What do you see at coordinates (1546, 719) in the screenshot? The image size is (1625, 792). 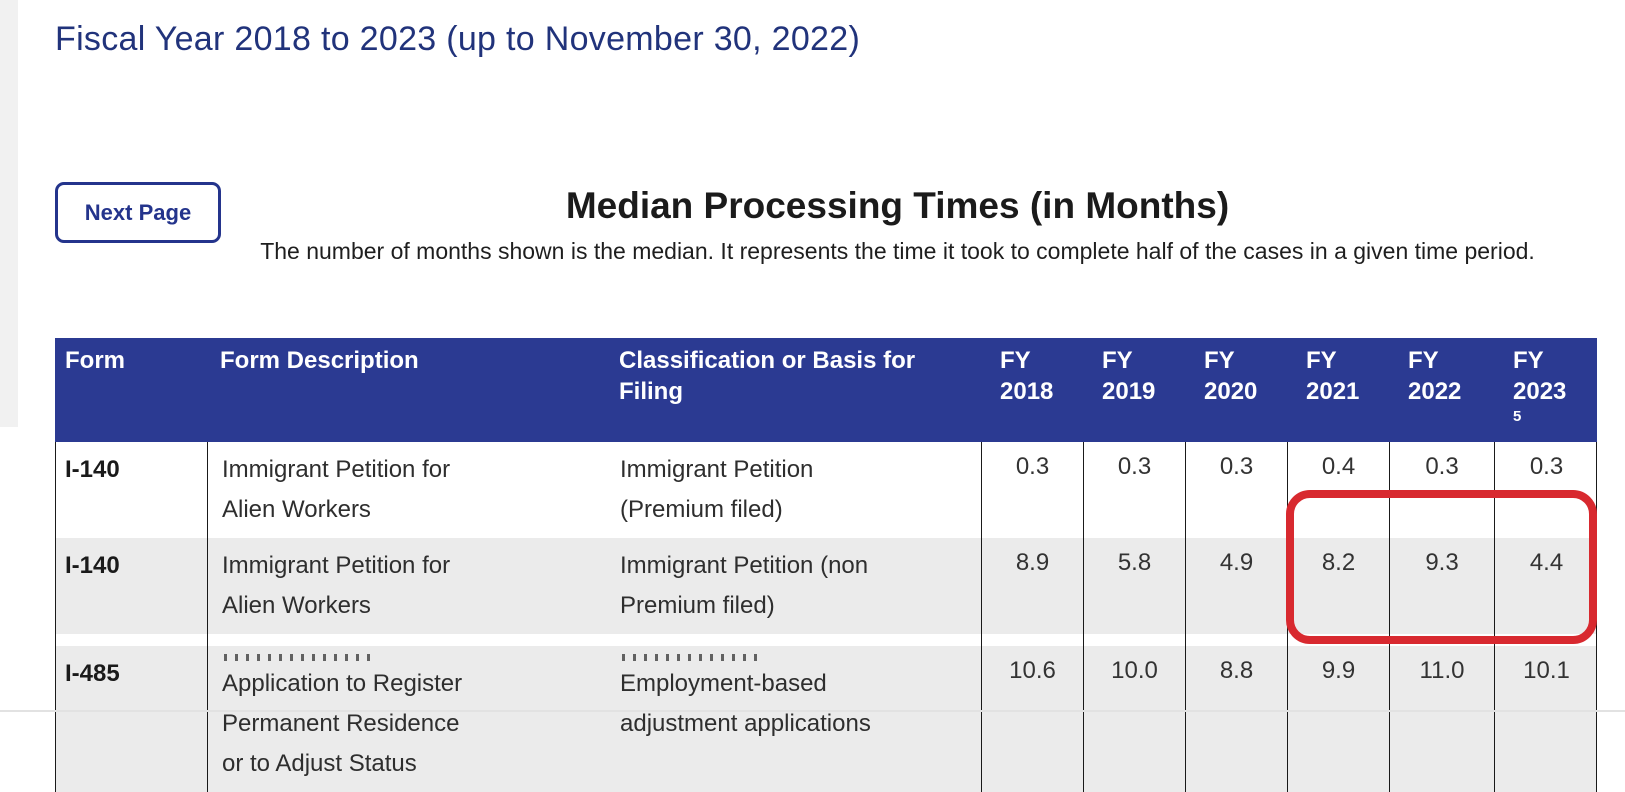 I see `value-cell-fy2023: 10.1` at bounding box center [1546, 719].